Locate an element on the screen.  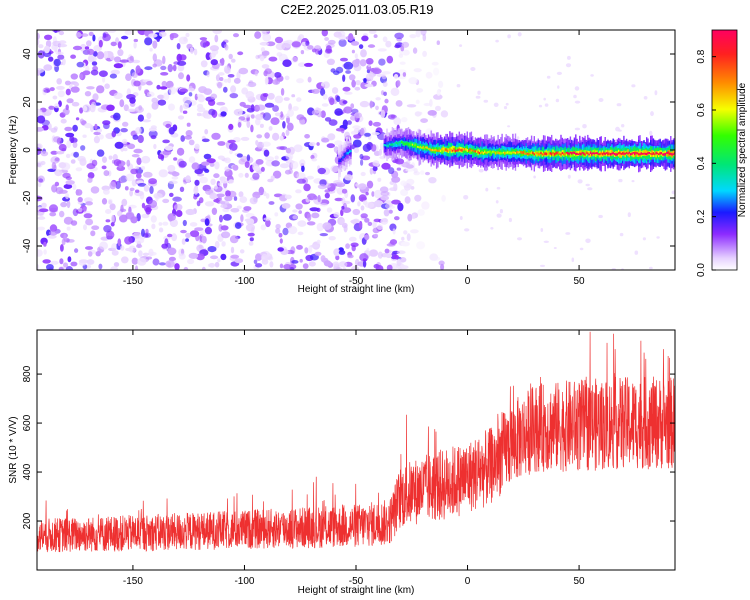
snr-y-label: SNR (10 * V/V) is located at coordinates (13, 449).